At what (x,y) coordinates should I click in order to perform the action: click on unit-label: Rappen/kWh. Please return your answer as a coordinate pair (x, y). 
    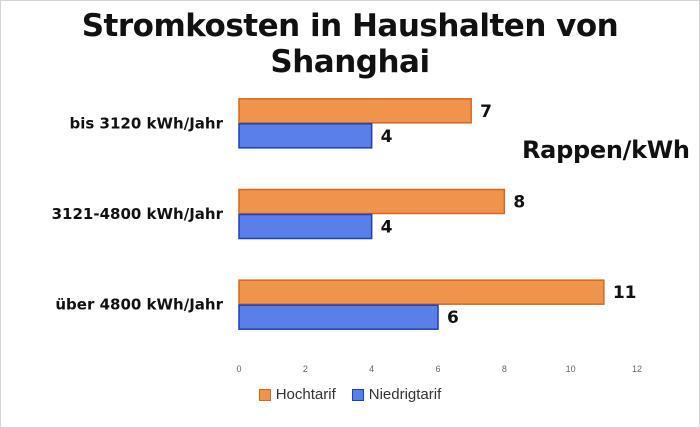
    Looking at the image, I should click on (606, 150).